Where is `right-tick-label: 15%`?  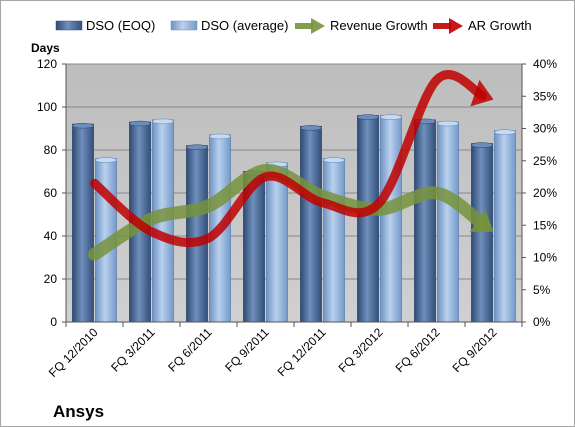 right-tick-label: 15% is located at coordinates (545, 225).